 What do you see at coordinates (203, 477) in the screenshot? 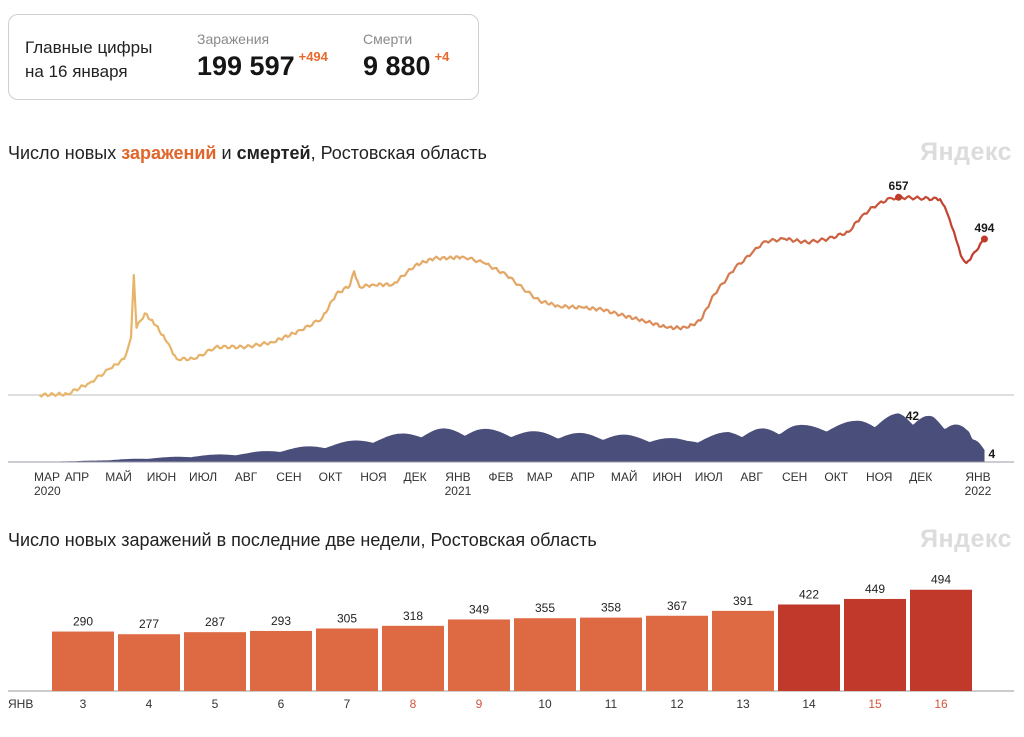
I see `month-tick-4: ИЮЛ` at bounding box center [203, 477].